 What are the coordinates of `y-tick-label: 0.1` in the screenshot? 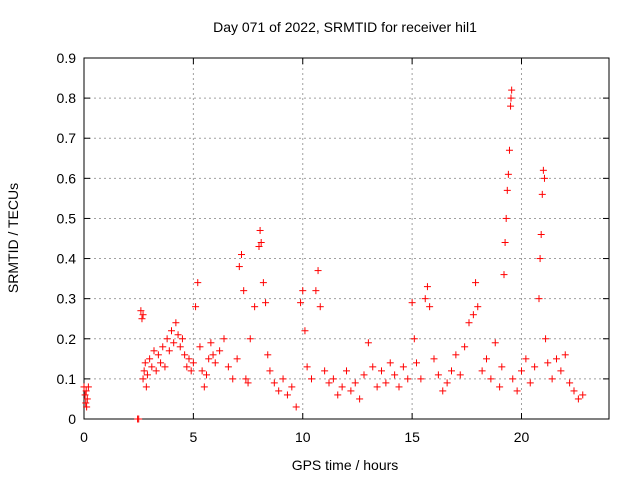 It's located at (67, 379).